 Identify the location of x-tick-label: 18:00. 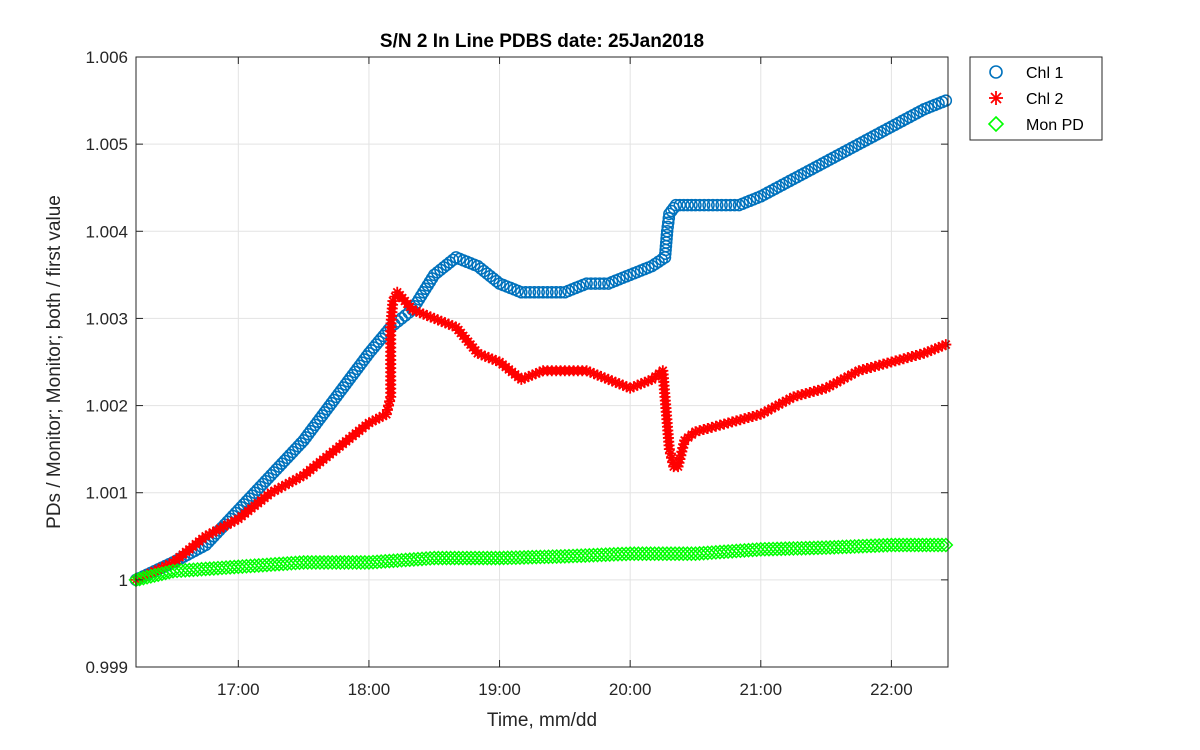
(369, 689).